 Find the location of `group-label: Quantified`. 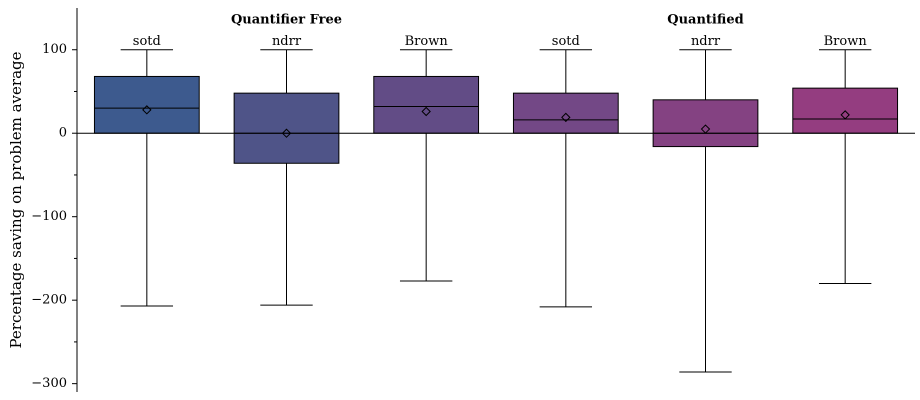

group-label: Quantified is located at coordinates (705, 20).